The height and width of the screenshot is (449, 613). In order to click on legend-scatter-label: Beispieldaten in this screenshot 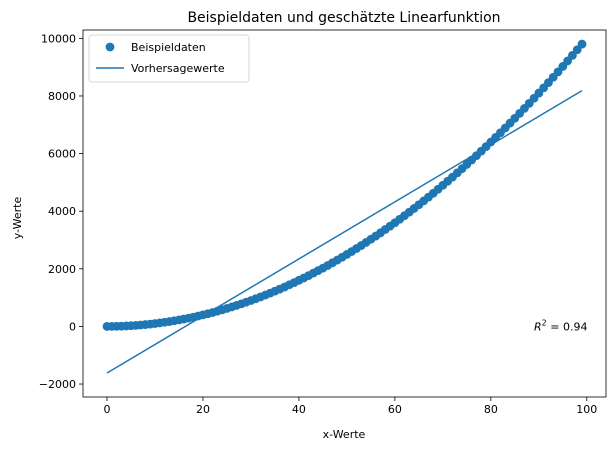, I will do `click(168, 47)`.